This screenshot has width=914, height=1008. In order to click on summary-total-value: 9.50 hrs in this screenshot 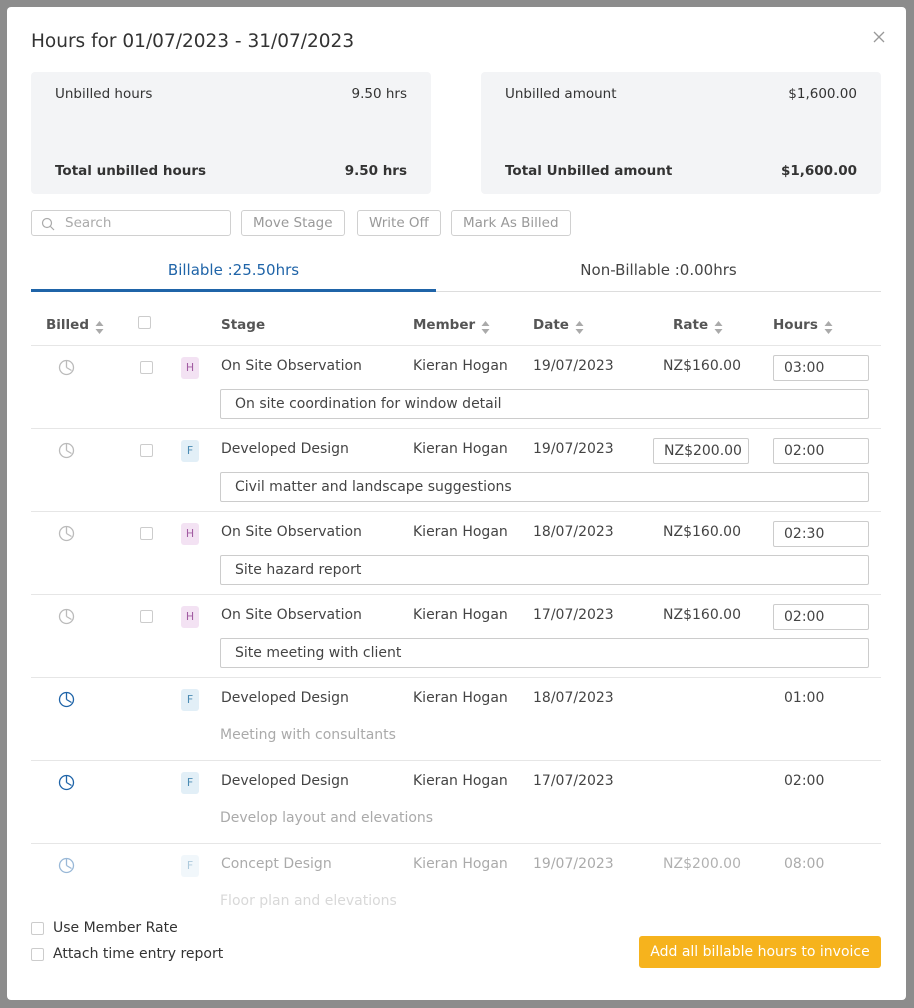, I will do `click(375, 171)`.